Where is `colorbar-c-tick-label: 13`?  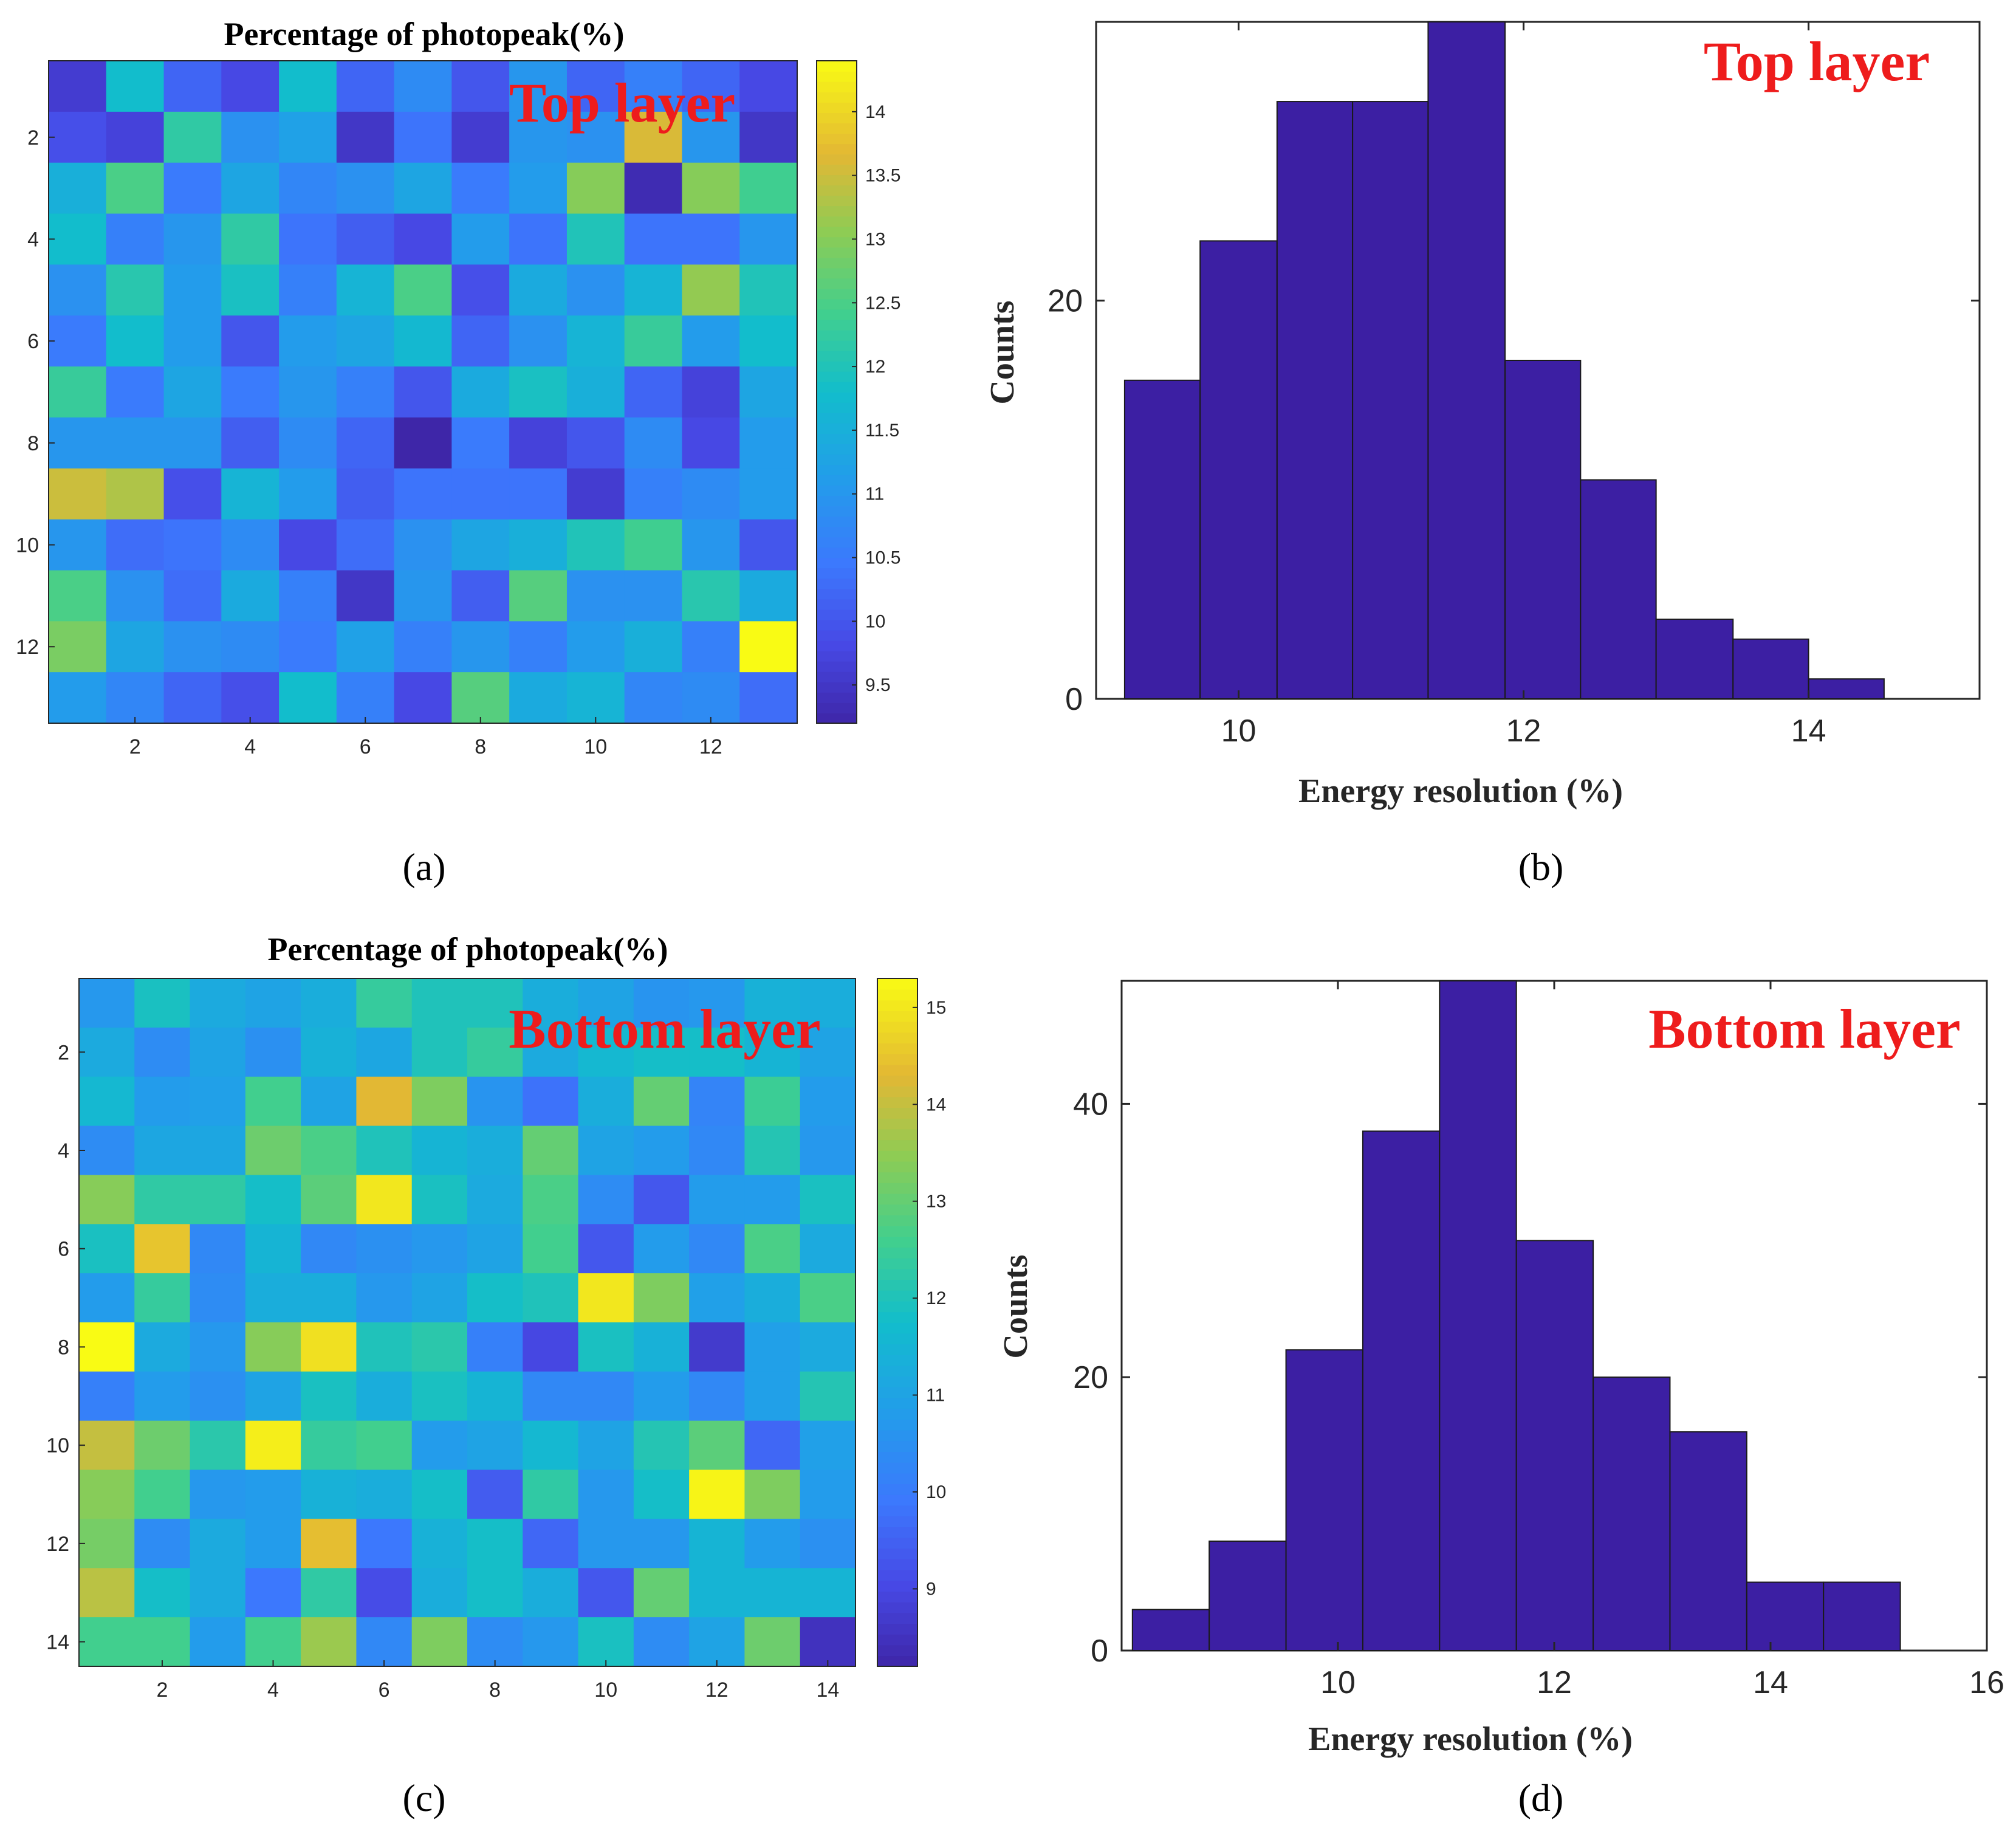
colorbar-c-tick-label: 13 is located at coordinates (936, 1202).